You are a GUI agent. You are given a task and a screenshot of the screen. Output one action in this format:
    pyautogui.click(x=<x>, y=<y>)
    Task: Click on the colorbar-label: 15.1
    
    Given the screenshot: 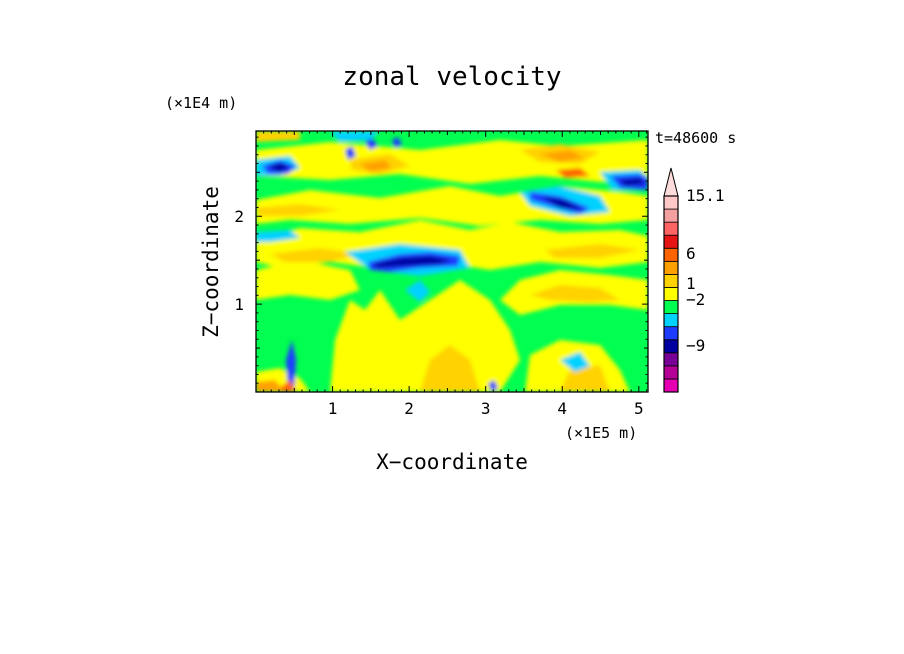 What is the action you would take?
    pyautogui.click(x=705, y=195)
    